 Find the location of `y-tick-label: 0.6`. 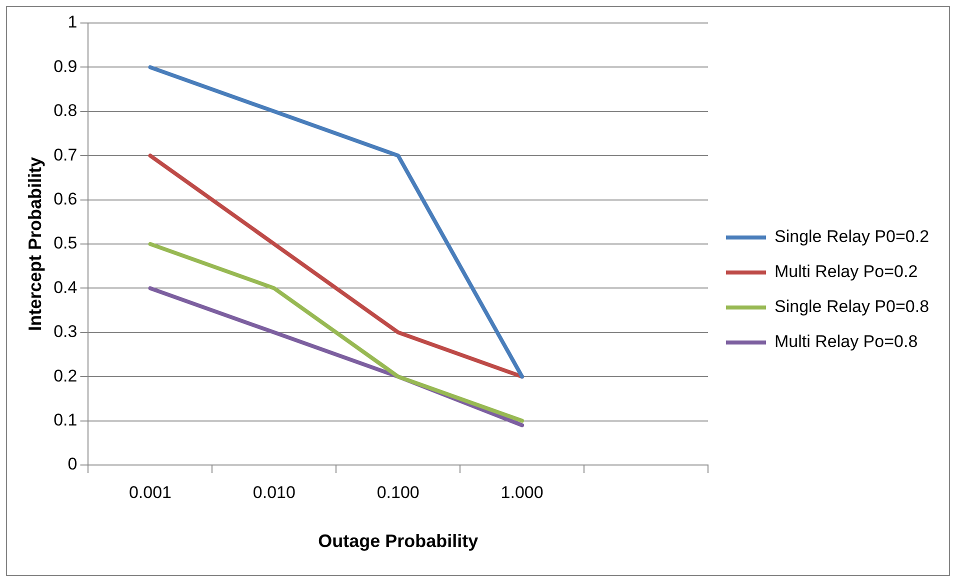

y-tick-label: 0.6 is located at coordinates (66, 198).